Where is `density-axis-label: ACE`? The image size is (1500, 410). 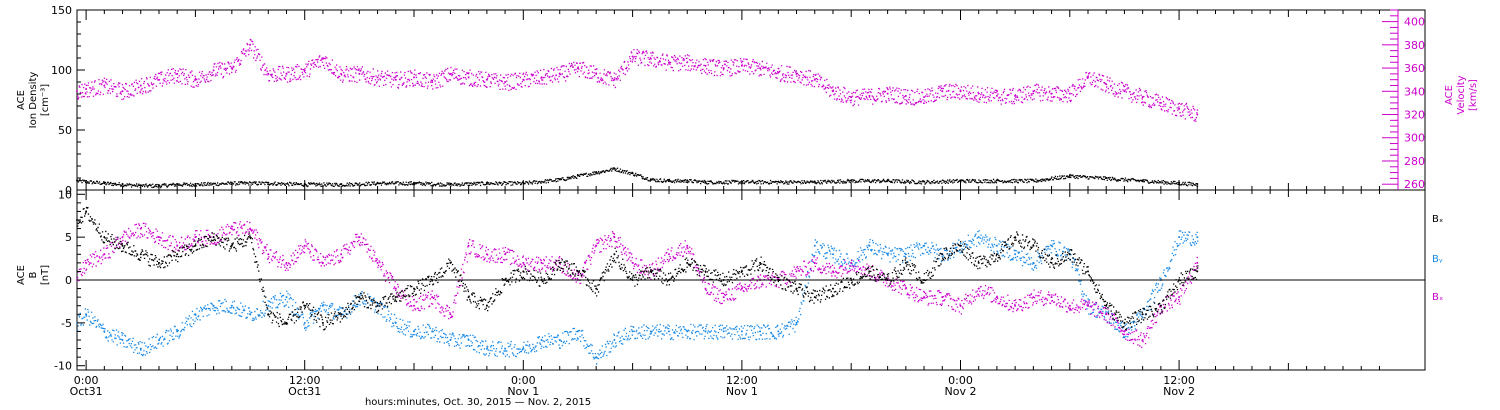 density-axis-label: ACE is located at coordinates (21, 100).